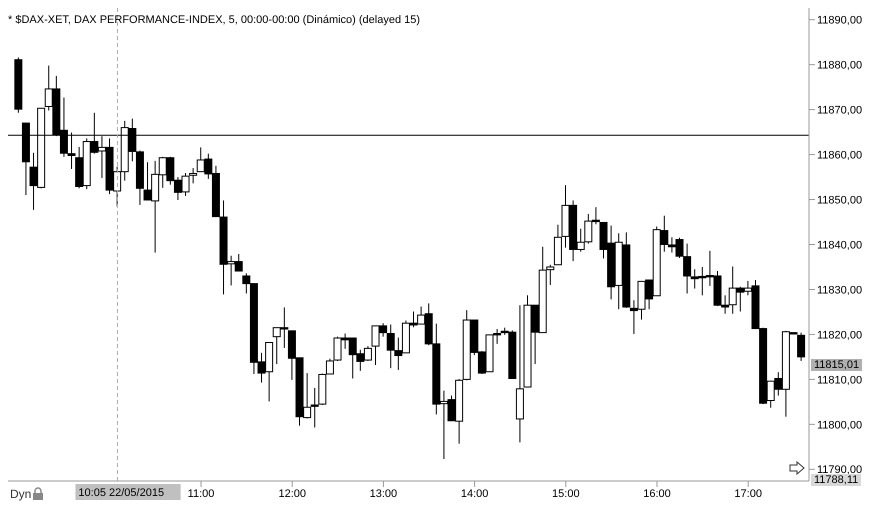 The width and height of the screenshot is (877, 513). I want to click on y-tick-label: 11870,00, so click(839, 110).